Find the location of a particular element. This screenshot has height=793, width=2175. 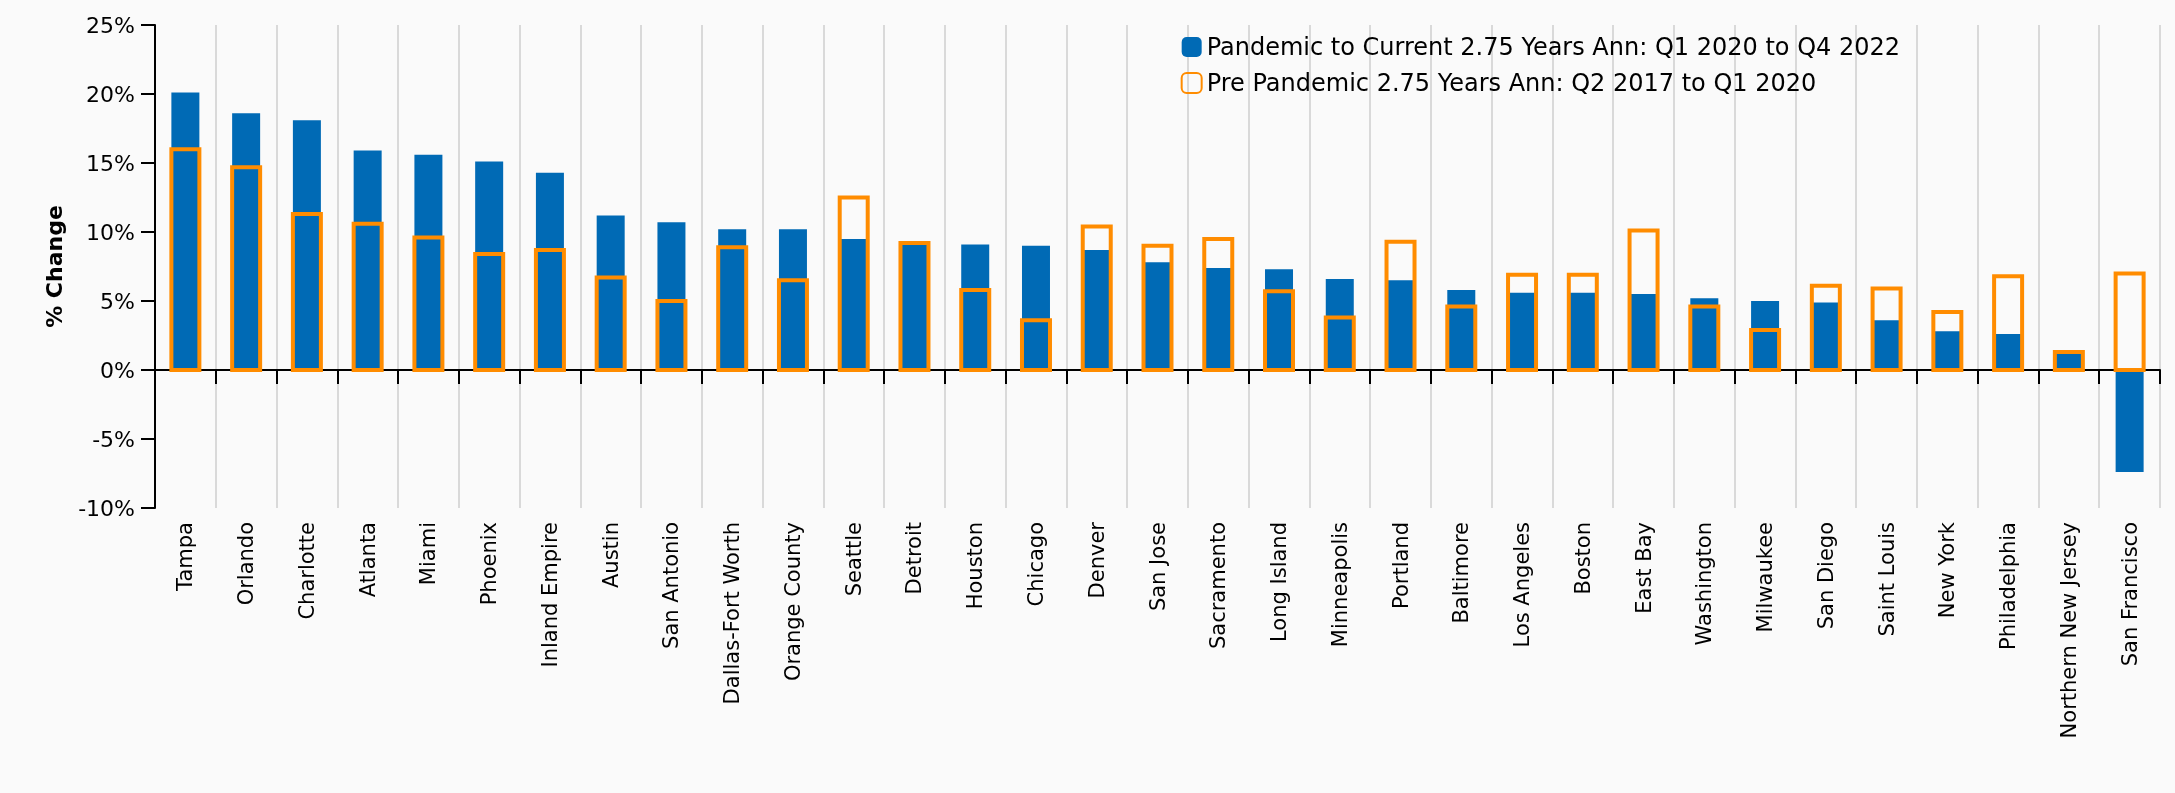

x-tick-label: Northern New Jersey is located at coordinates (2068, 630).